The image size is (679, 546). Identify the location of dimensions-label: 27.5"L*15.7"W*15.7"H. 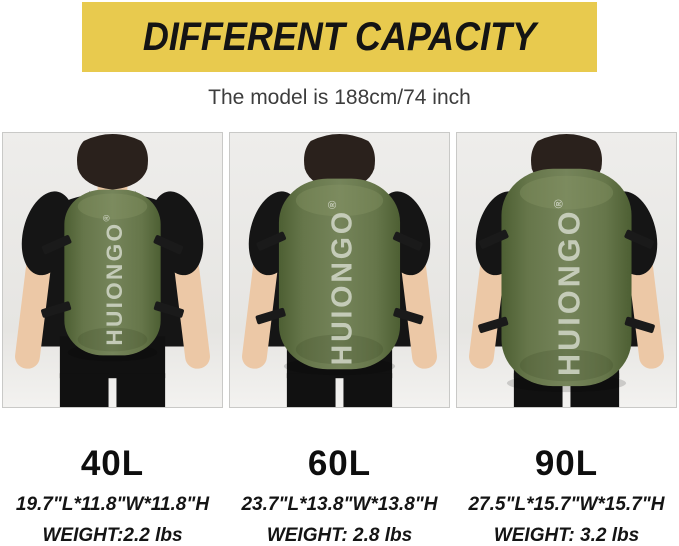
(566, 504).